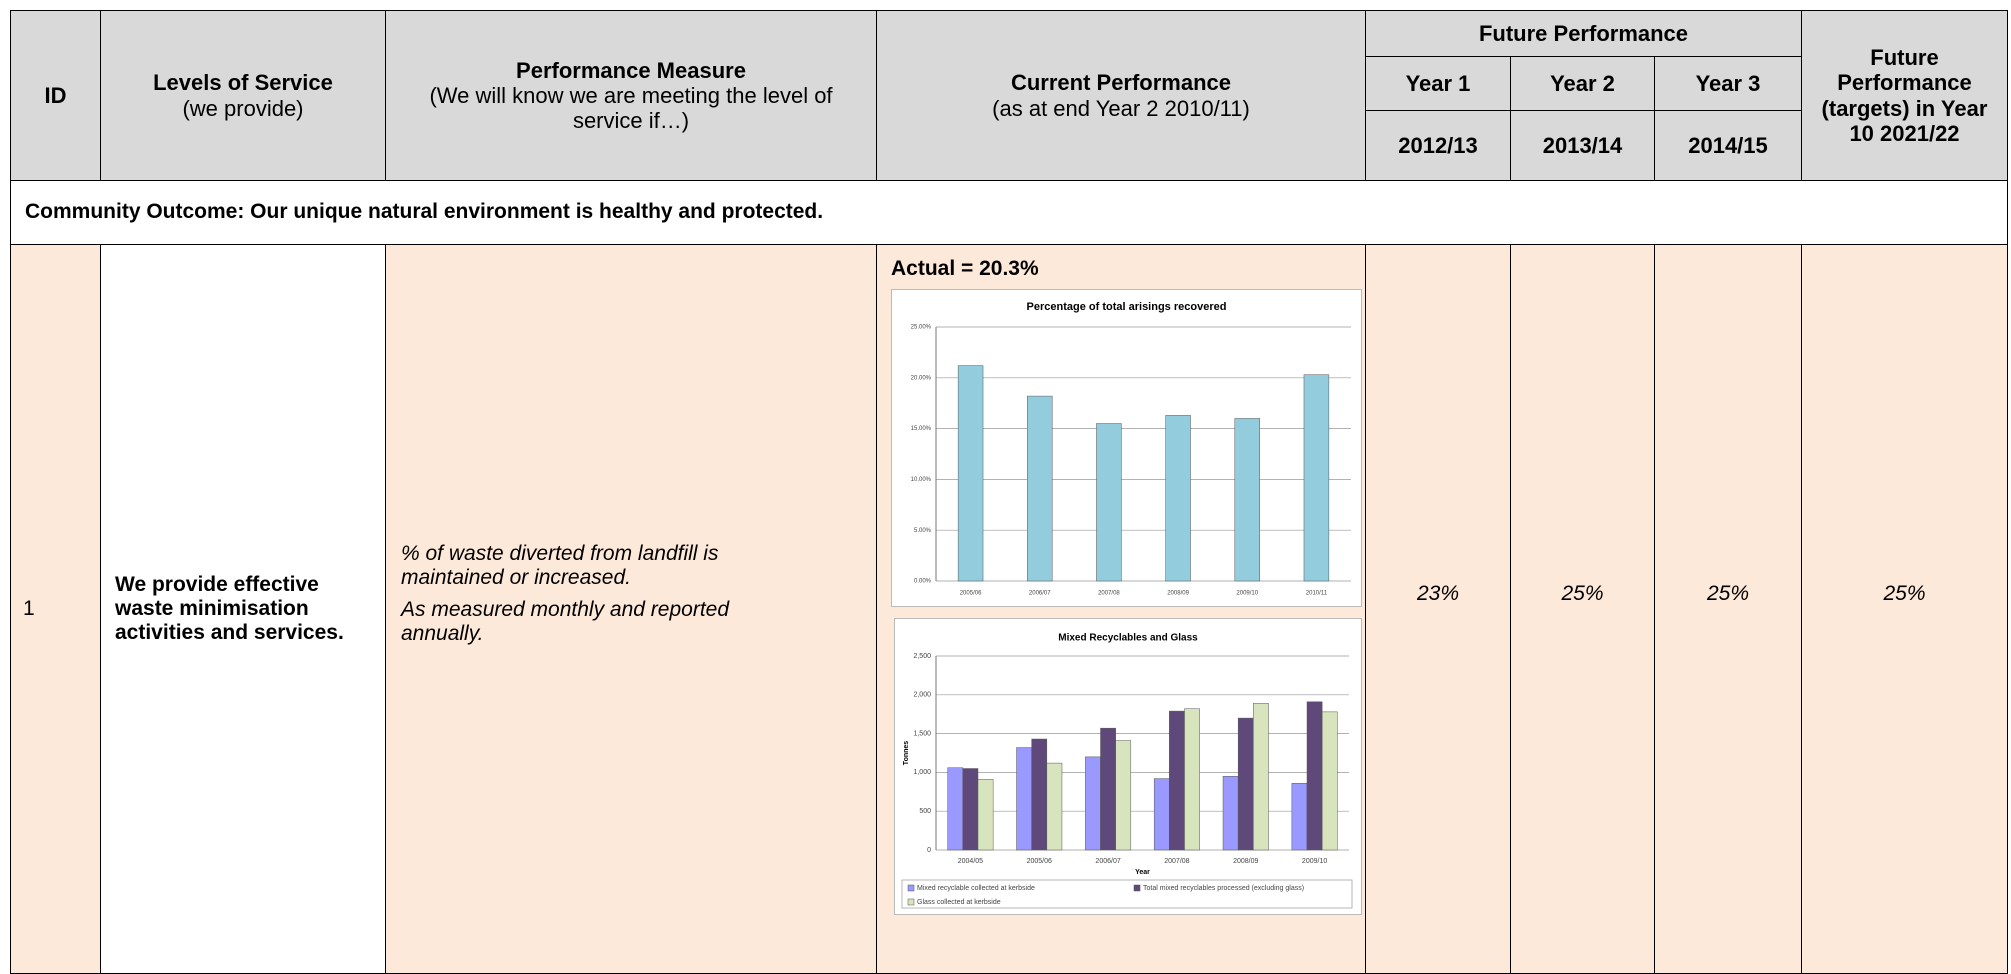 The width and height of the screenshot is (2011, 974). I want to click on x-tick-label: 2010/11, so click(1317, 594).